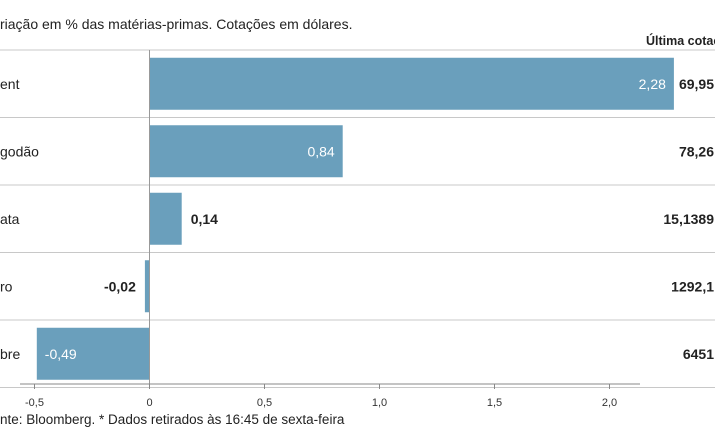 Image resolution: width=715 pixels, height=445 pixels. Describe the element at coordinates (692, 286) in the screenshot. I see `last-quote-value: 1292,1` at that location.